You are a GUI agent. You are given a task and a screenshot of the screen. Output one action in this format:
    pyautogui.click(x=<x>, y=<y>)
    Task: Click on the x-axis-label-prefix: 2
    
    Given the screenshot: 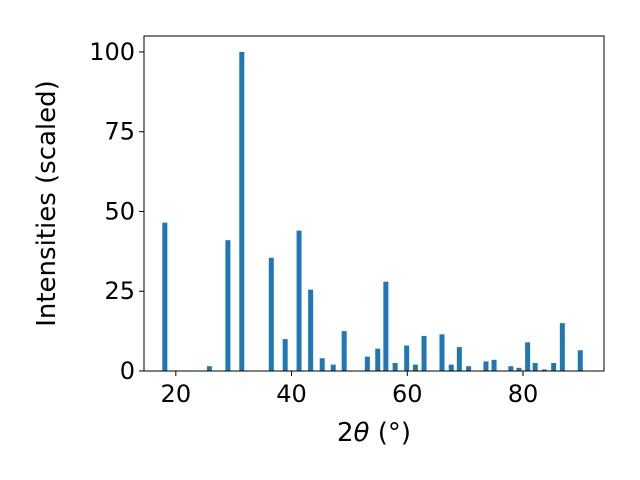 What is the action you would take?
    pyautogui.click(x=345, y=433)
    